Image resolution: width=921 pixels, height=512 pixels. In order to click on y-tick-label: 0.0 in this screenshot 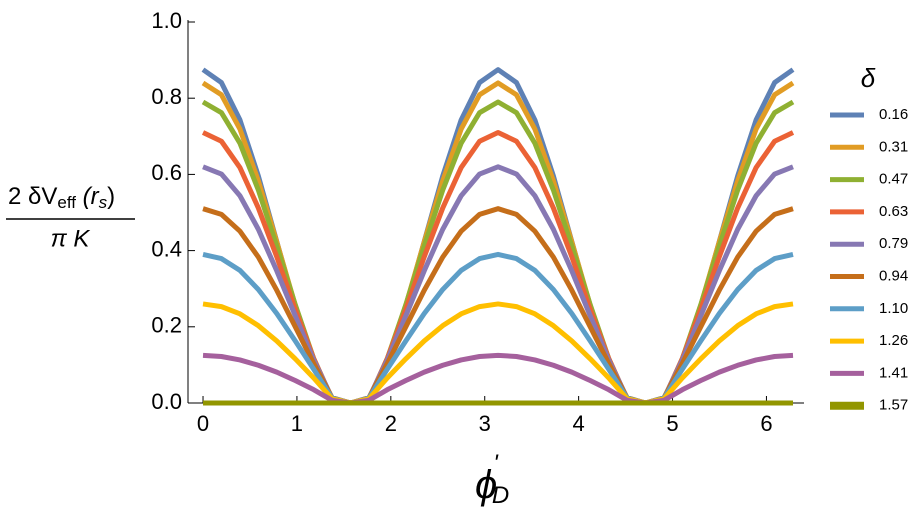, I will do `click(166, 401)`.